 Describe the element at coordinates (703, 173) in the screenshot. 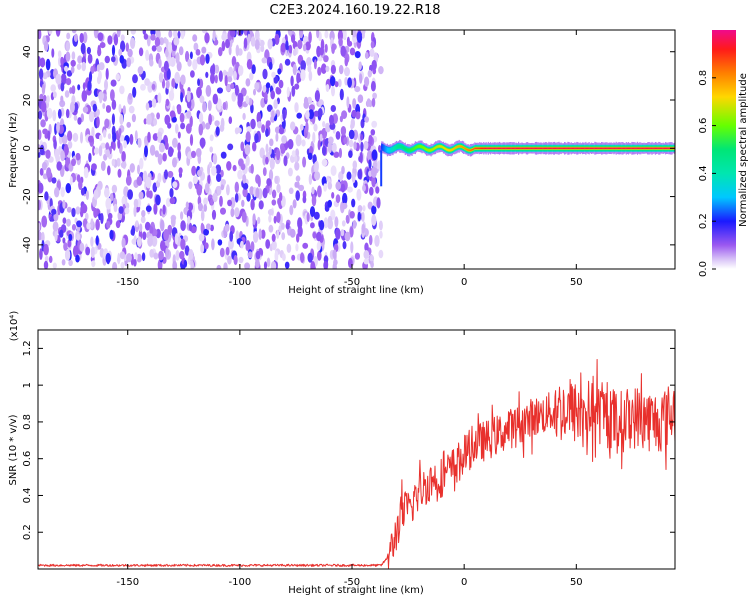

I see `colorbar-tick-label: 0.4` at that location.